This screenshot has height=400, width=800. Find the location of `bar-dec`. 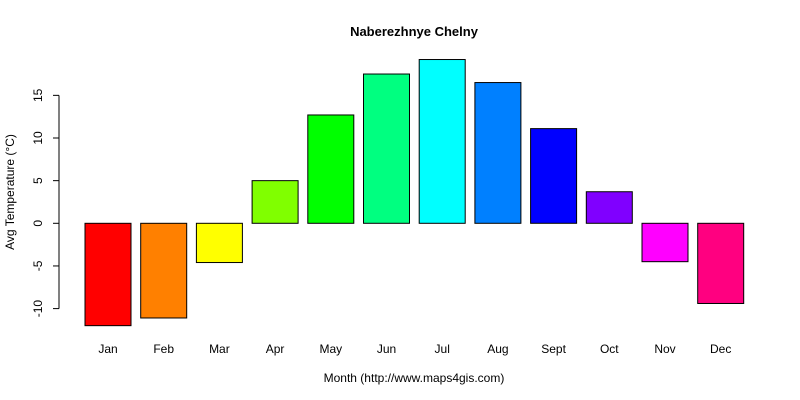

bar-dec is located at coordinates (721, 263).